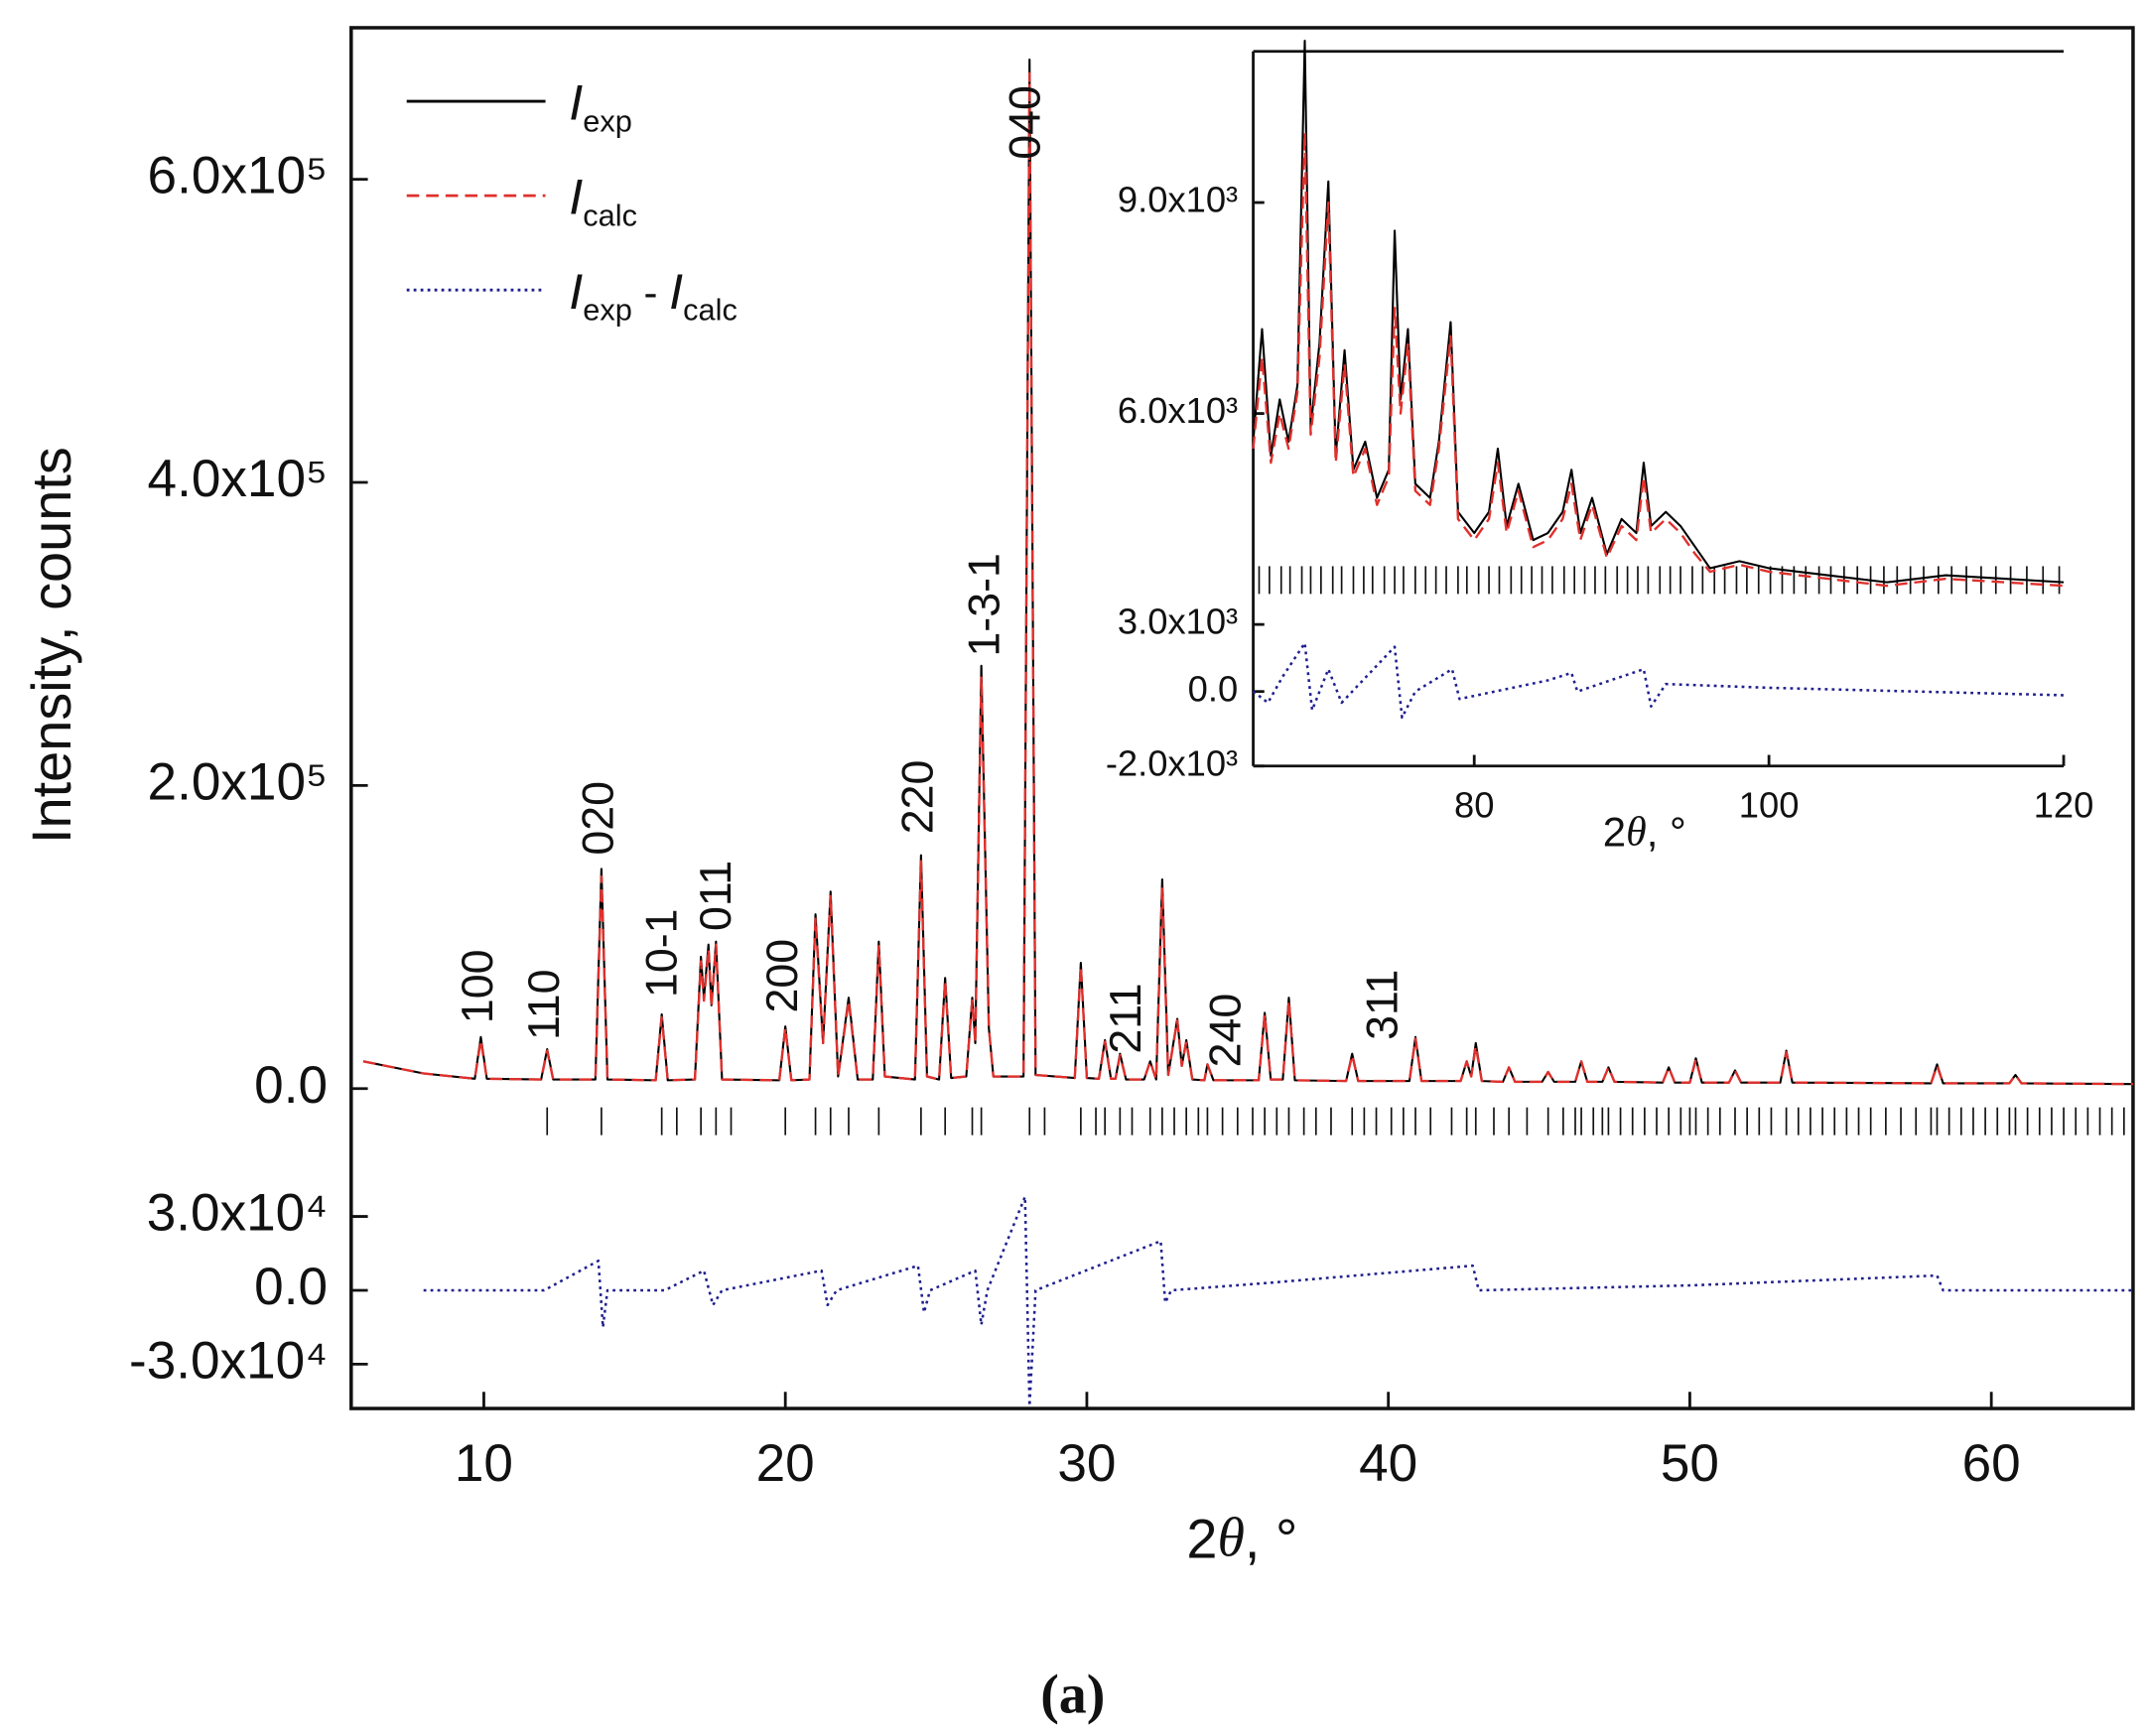 The height and width of the screenshot is (1736, 2147). I want to click on x-tick-label: 100, so click(1769, 804).